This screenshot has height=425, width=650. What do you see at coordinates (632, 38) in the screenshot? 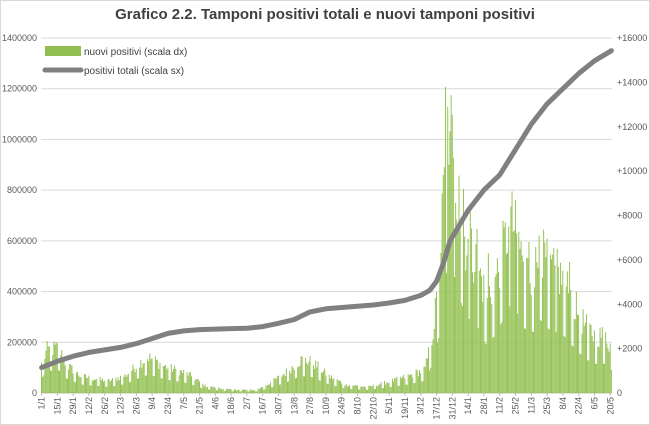
I see `y-right-tick-label: +16000` at bounding box center [632, 38].